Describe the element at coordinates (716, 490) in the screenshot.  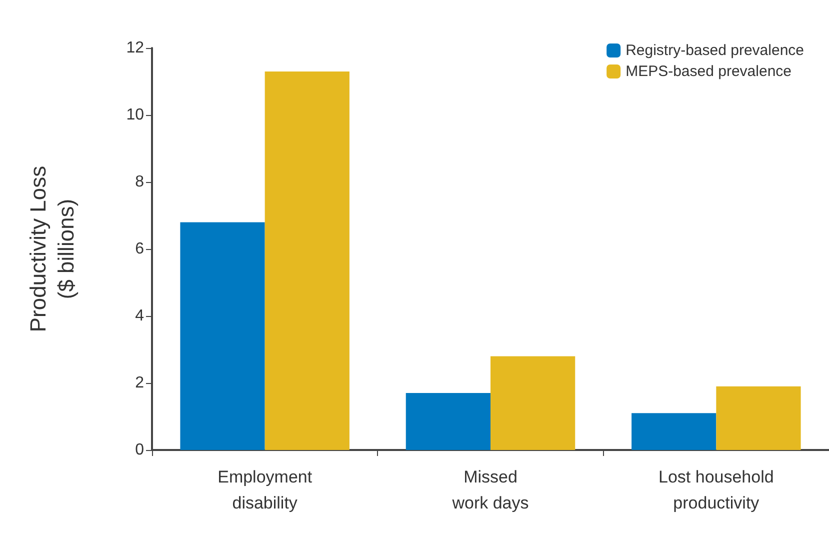
I see `x-tick-label: Lost household productivity` at that location.